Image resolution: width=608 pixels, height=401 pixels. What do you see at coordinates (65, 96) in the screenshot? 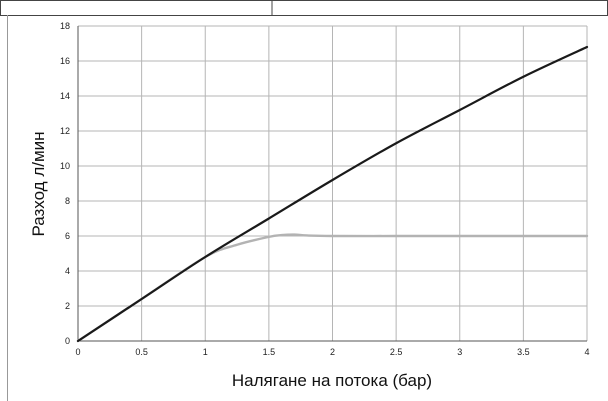
I see `y-tick-label: 14` at bounding box center [65, 96].